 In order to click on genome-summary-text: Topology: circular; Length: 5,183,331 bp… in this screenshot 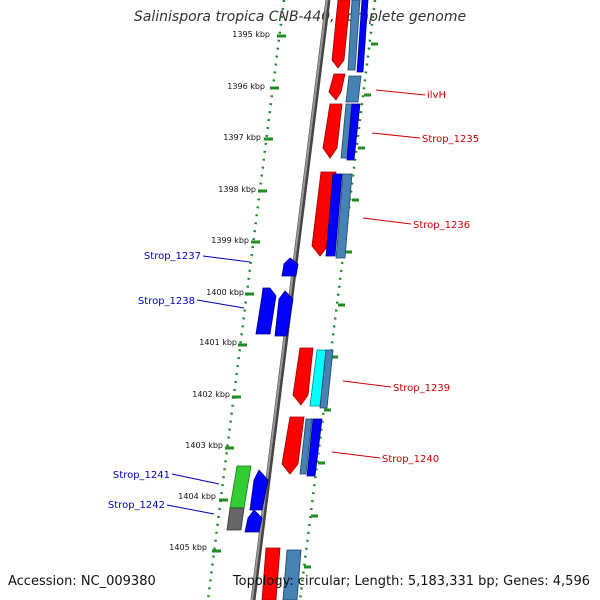, I will do `click(411, 581)`.